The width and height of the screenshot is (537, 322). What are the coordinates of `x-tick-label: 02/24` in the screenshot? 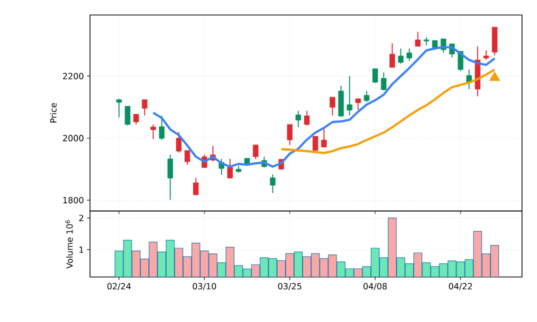 It's located at (119, 286).